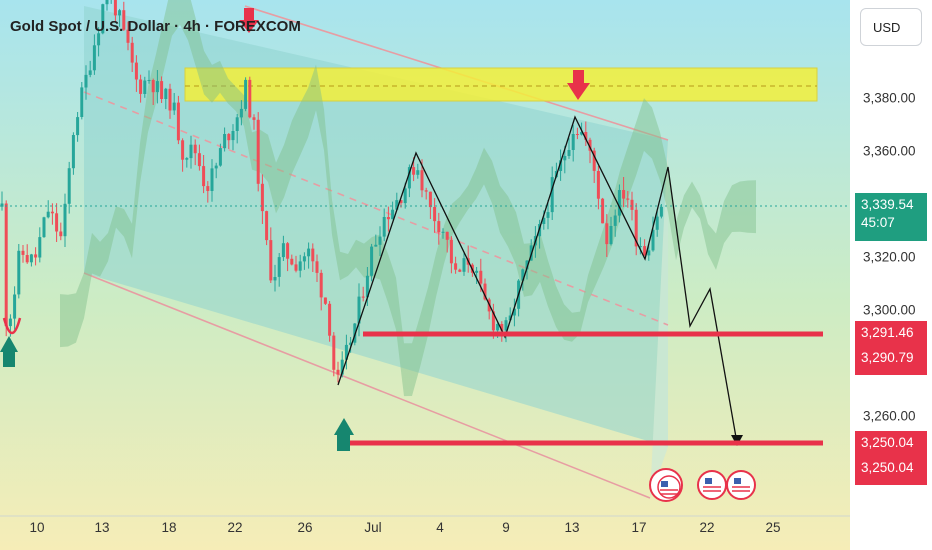 The height and width of the screenshot is (550, 932). What do you see at coordinates (440, 527) in the screenshot?
I see `x-tick-label: 4` at bounding box center [440, 527].